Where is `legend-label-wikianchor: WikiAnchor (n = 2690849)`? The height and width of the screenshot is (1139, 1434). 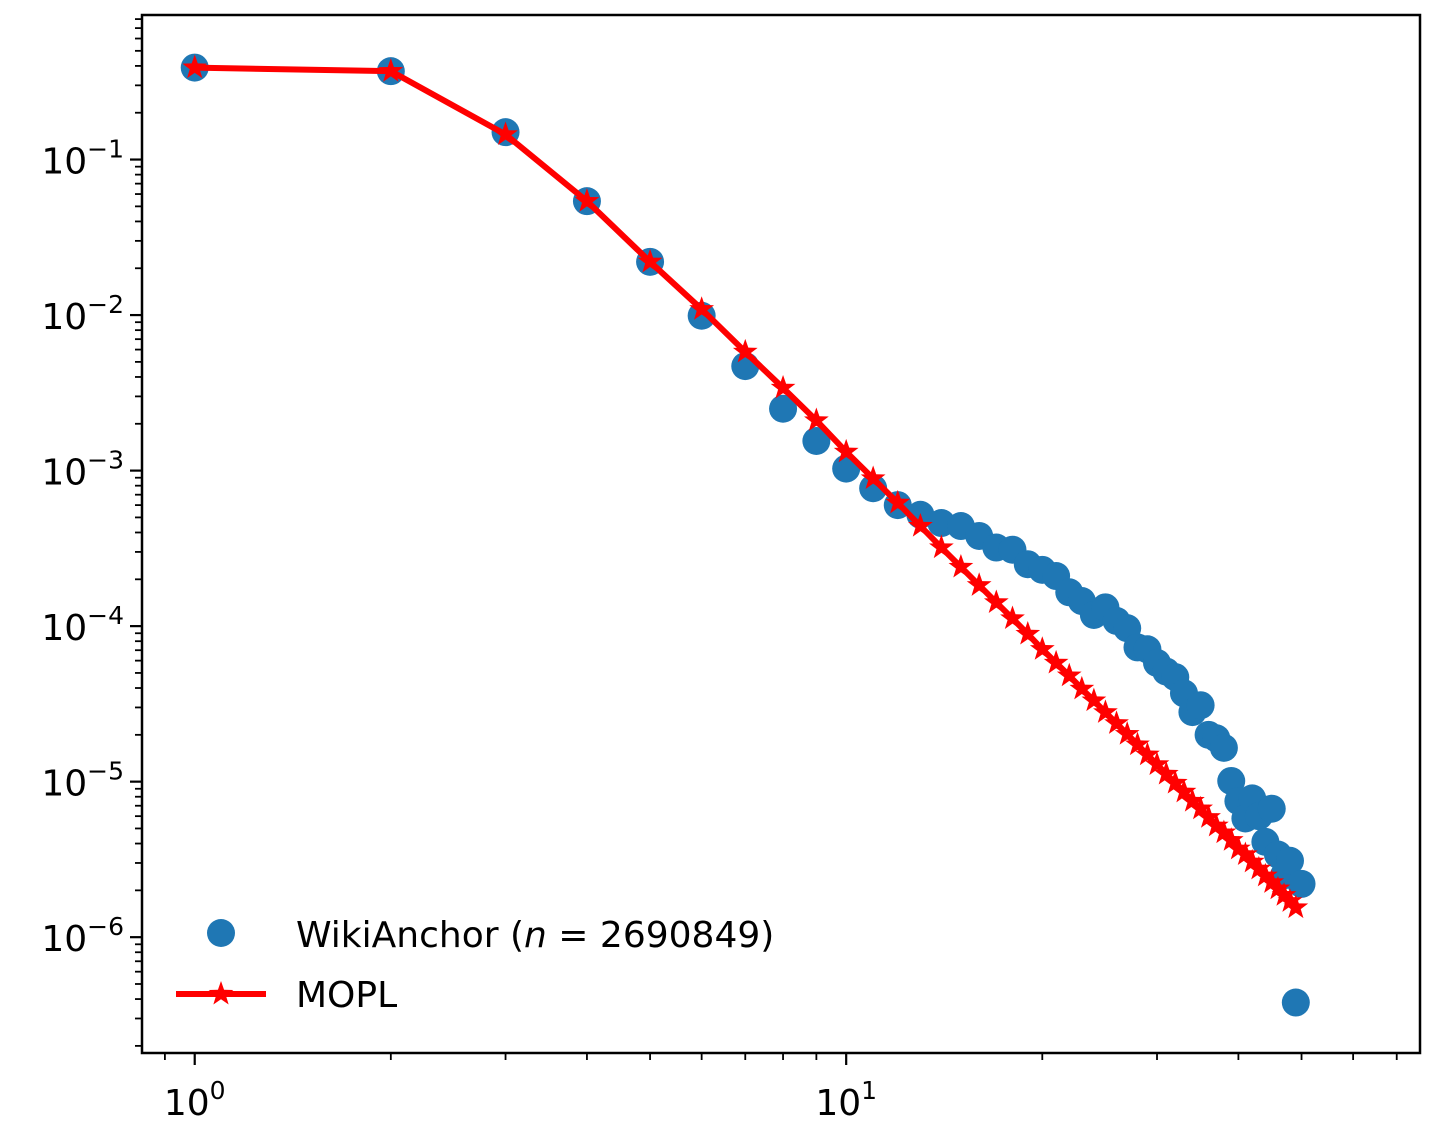
legend-label-wikianchor: WikiAnchor (n = 2690849) is located at coordinates (535, 935).